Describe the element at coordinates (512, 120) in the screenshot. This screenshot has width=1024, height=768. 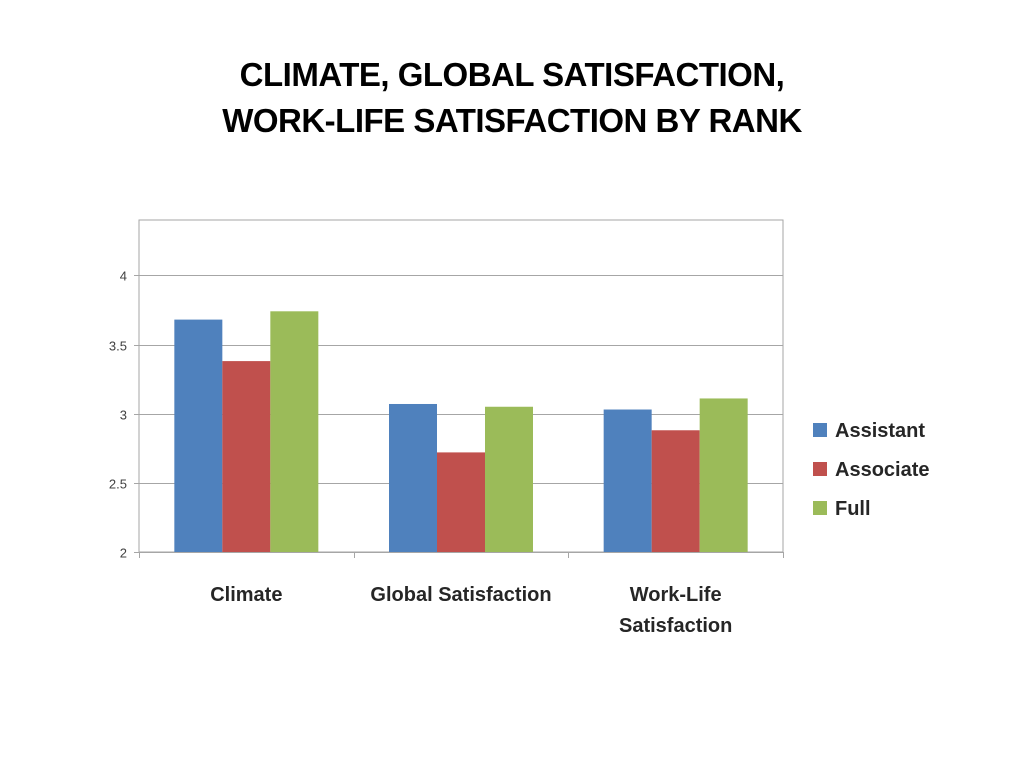
I see `chart-title-line-2: WORK-LIFE SATISFACTION BY RANK` at that location.